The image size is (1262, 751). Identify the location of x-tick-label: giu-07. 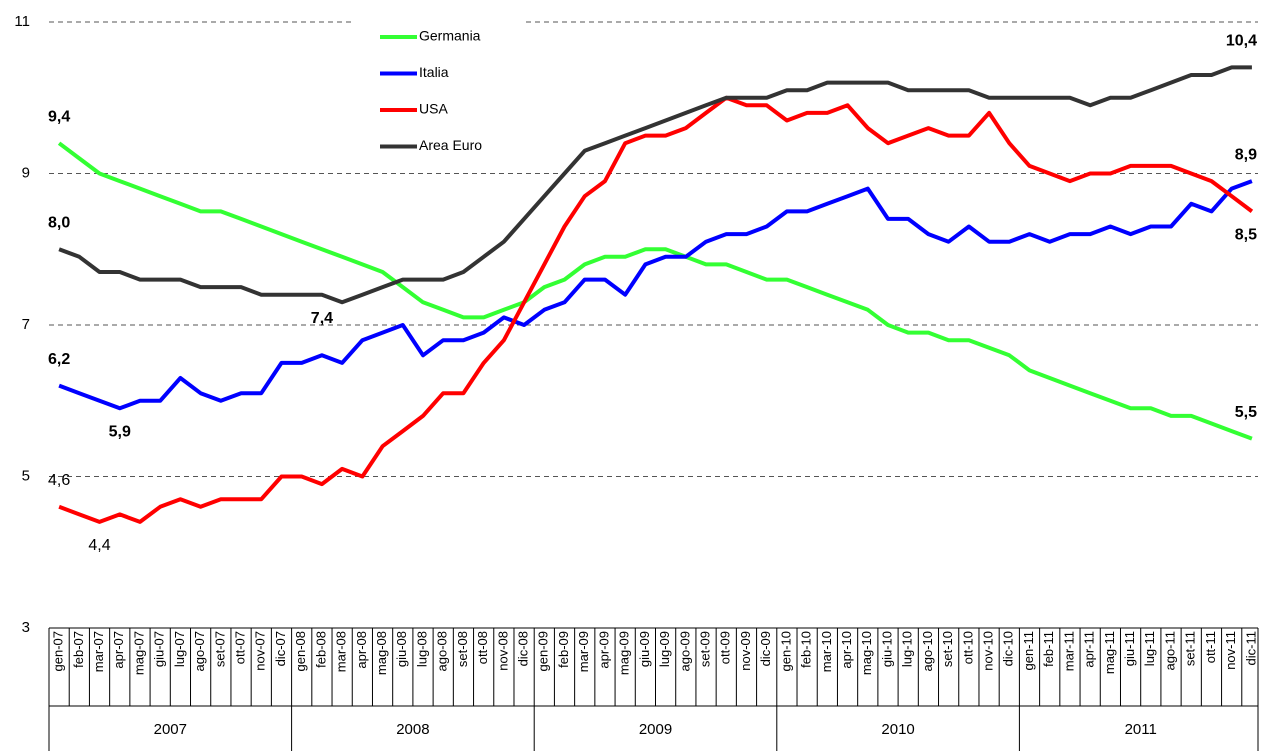
(159, 649).